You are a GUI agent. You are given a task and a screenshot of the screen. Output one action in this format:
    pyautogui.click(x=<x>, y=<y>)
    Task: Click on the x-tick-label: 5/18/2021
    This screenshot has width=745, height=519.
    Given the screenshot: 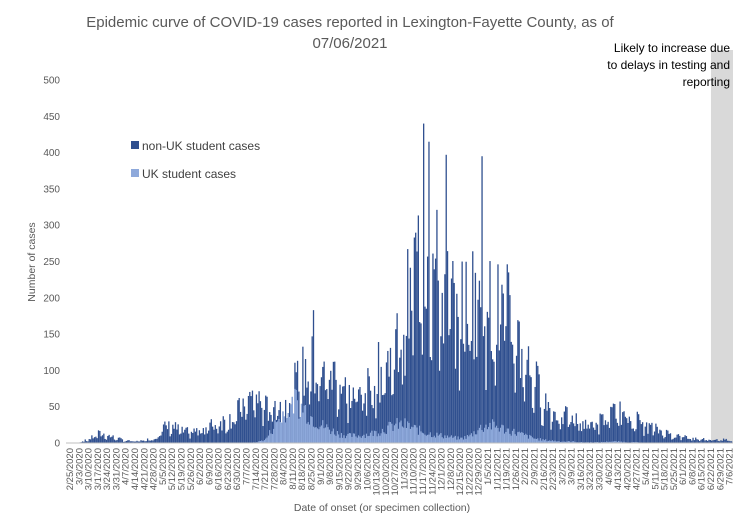 What is the action you would take?
    pyautogui.click(x=665, y=469)
    